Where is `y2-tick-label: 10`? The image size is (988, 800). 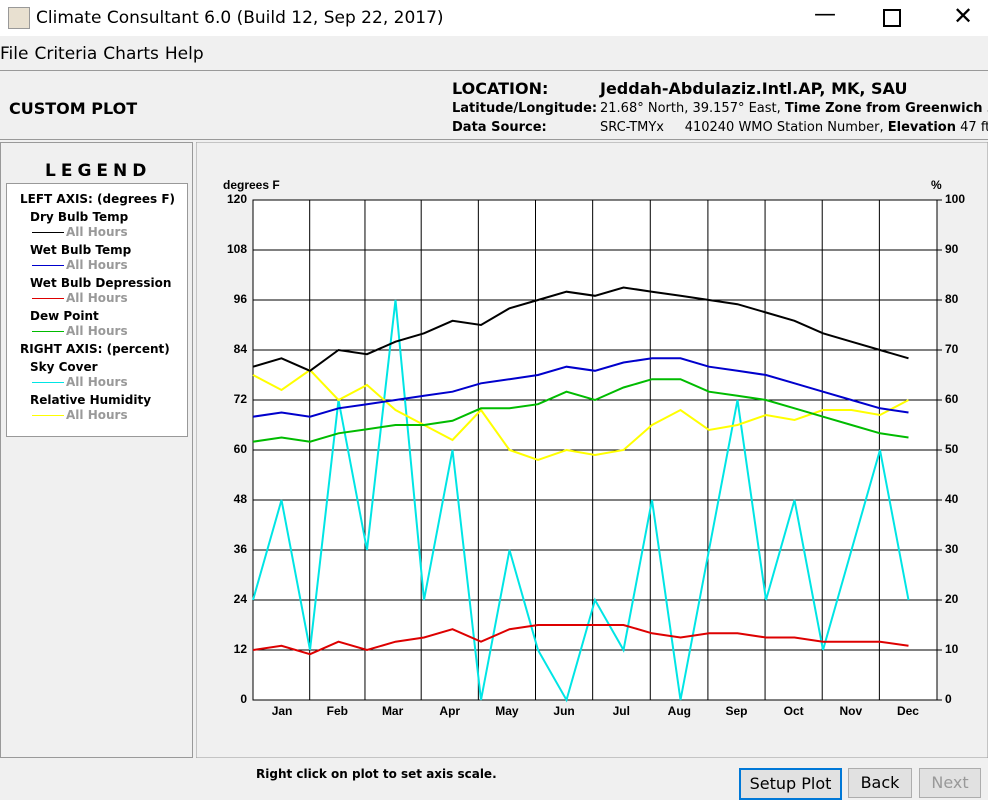 y2-tick-label: 10 is located at coordinates (952, 649).